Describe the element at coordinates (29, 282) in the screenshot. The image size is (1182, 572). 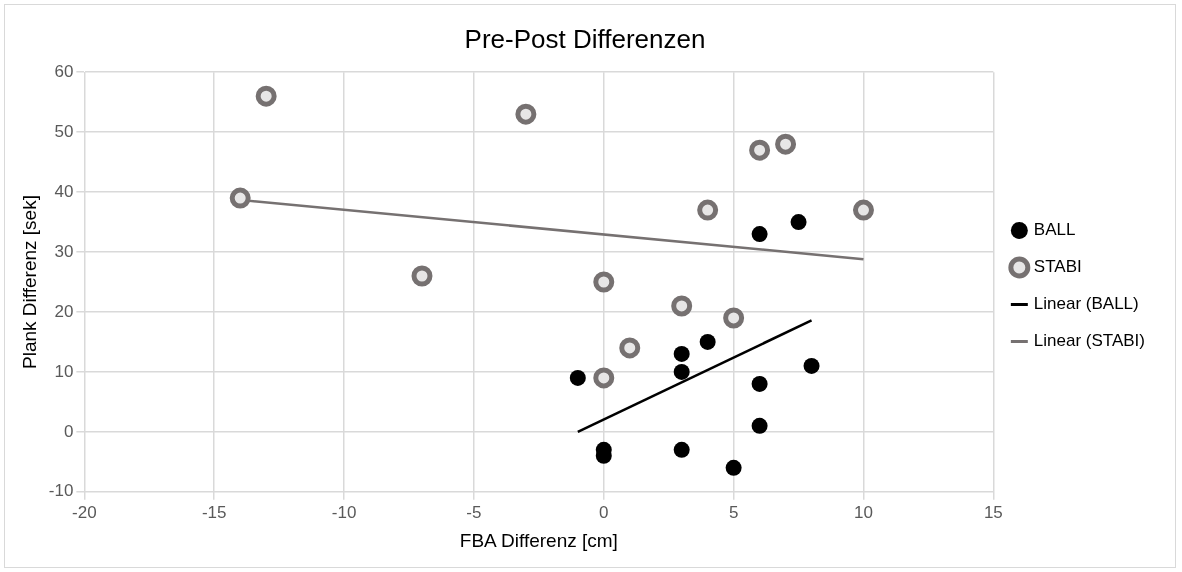
I see `y-axis-title: Plank Differenz [sek]` at that location.